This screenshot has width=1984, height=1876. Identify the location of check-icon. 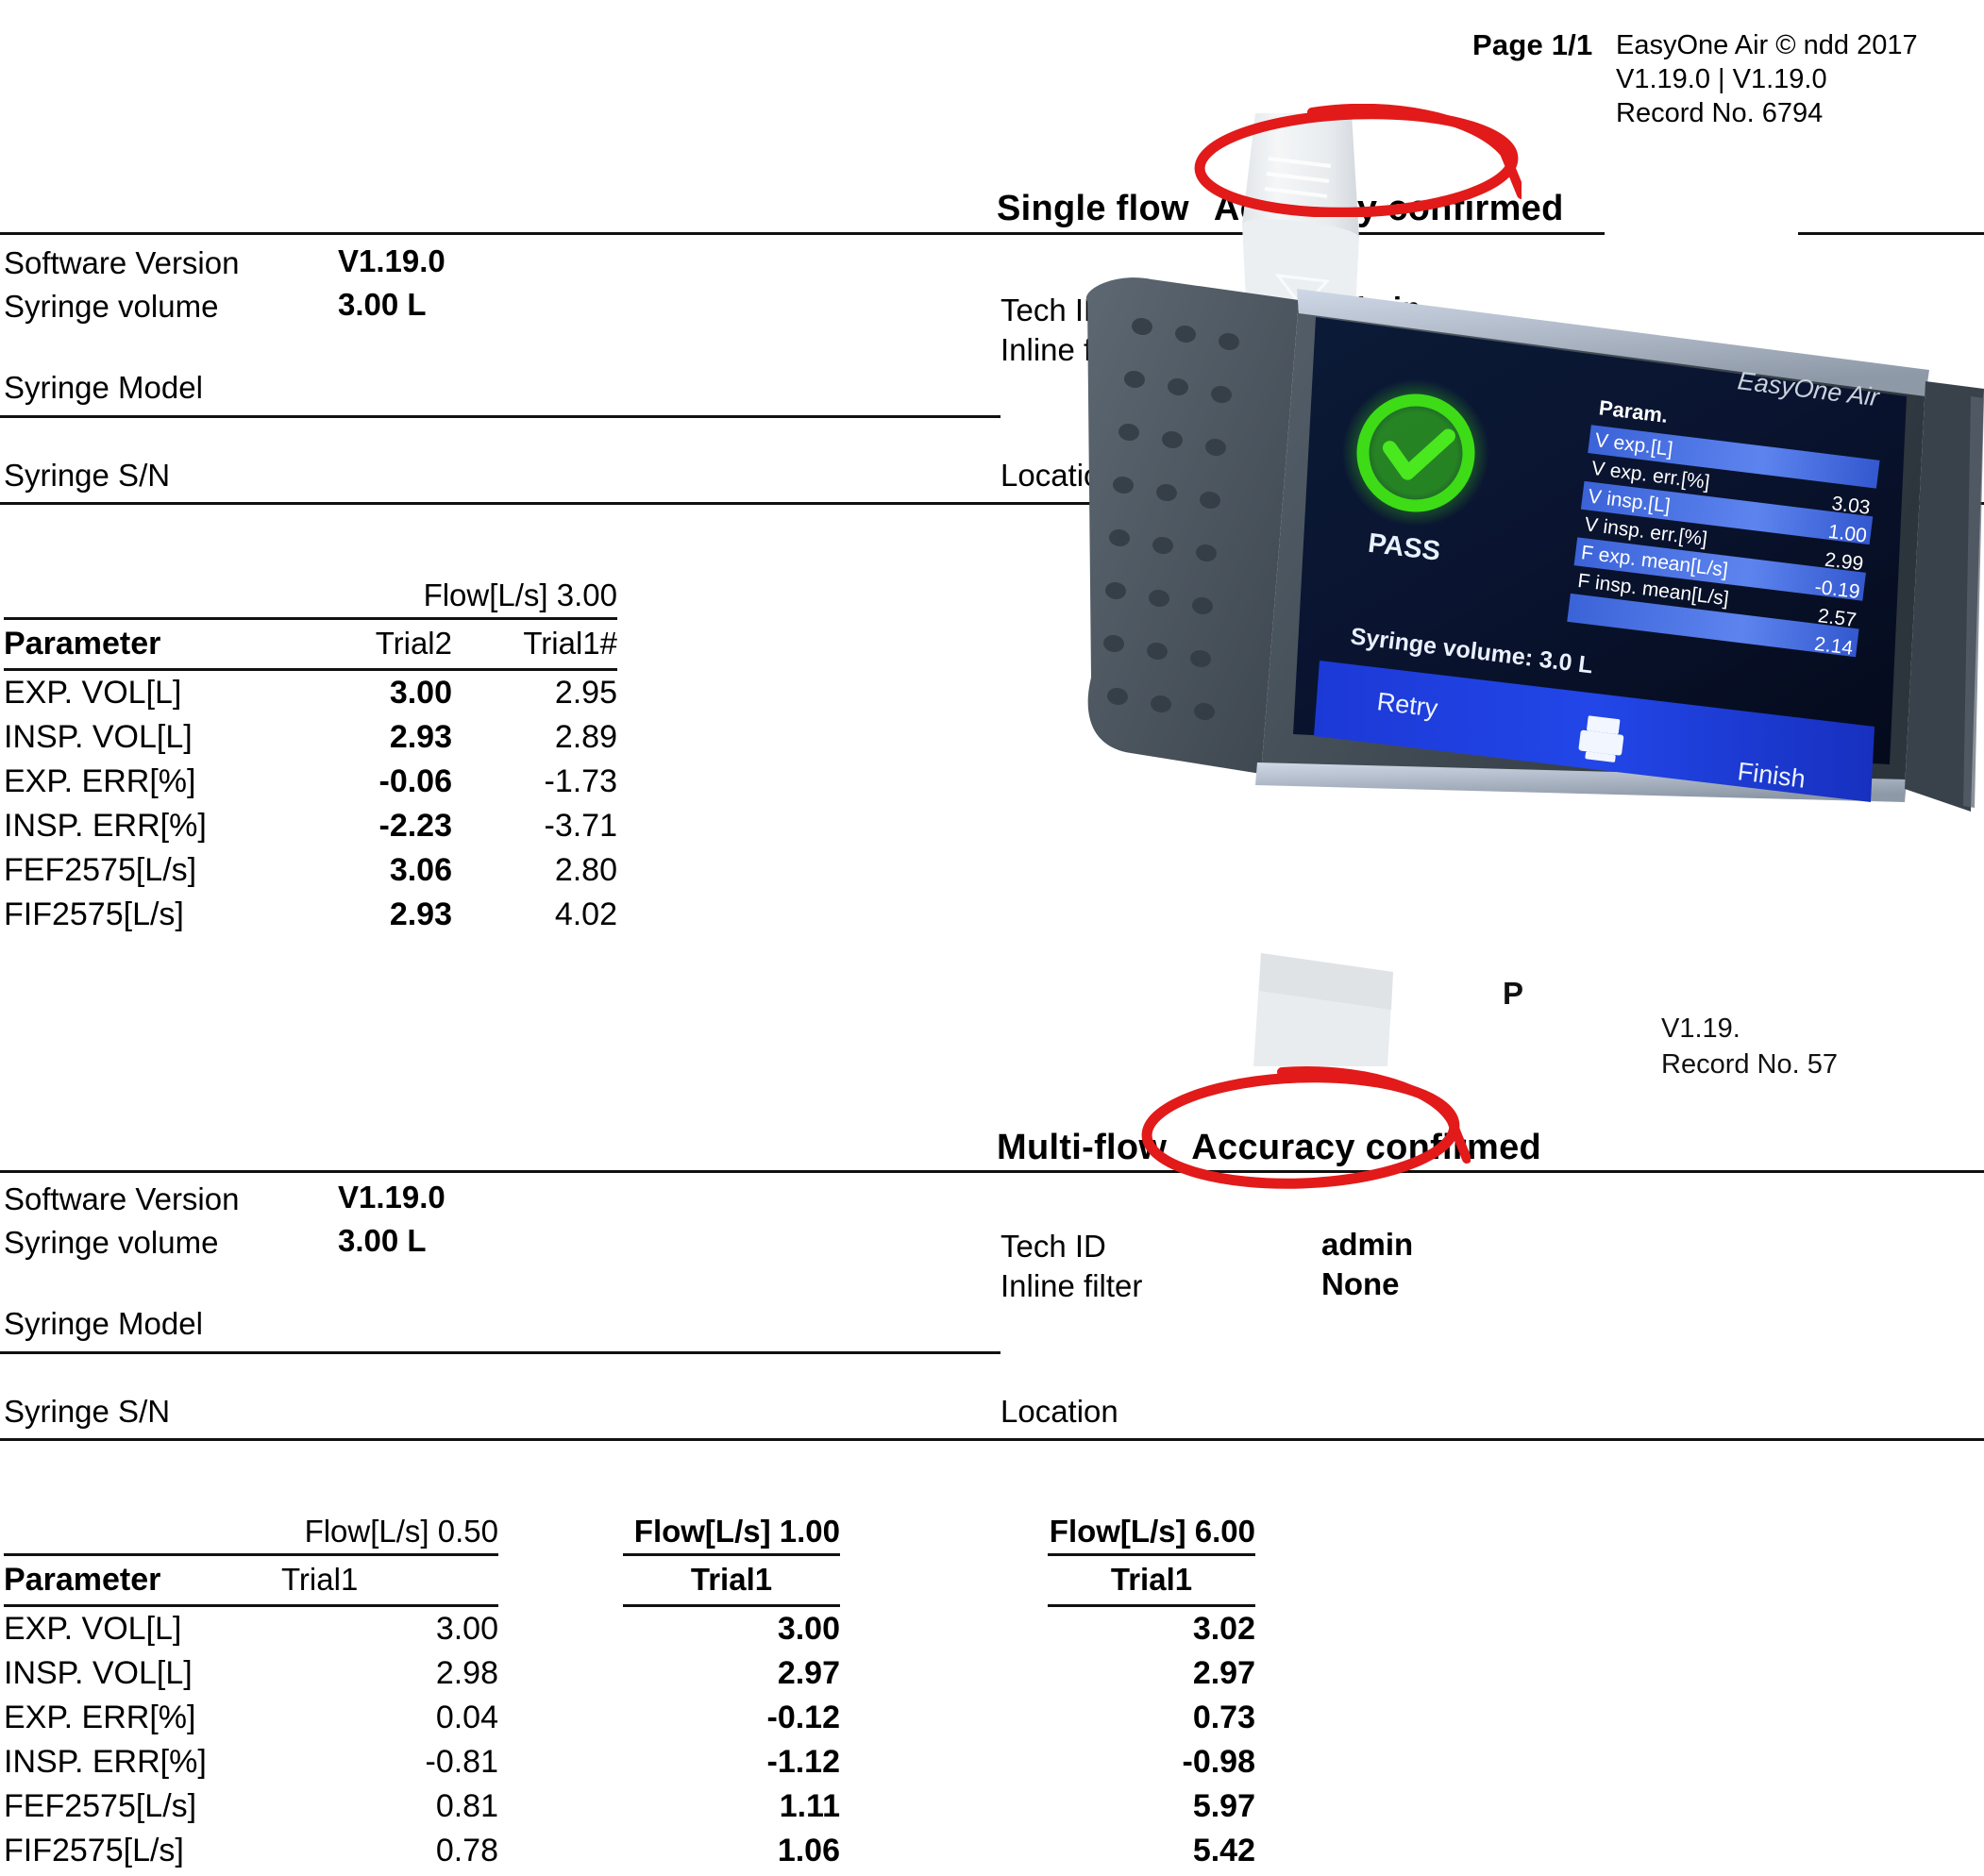
(1418, 454).